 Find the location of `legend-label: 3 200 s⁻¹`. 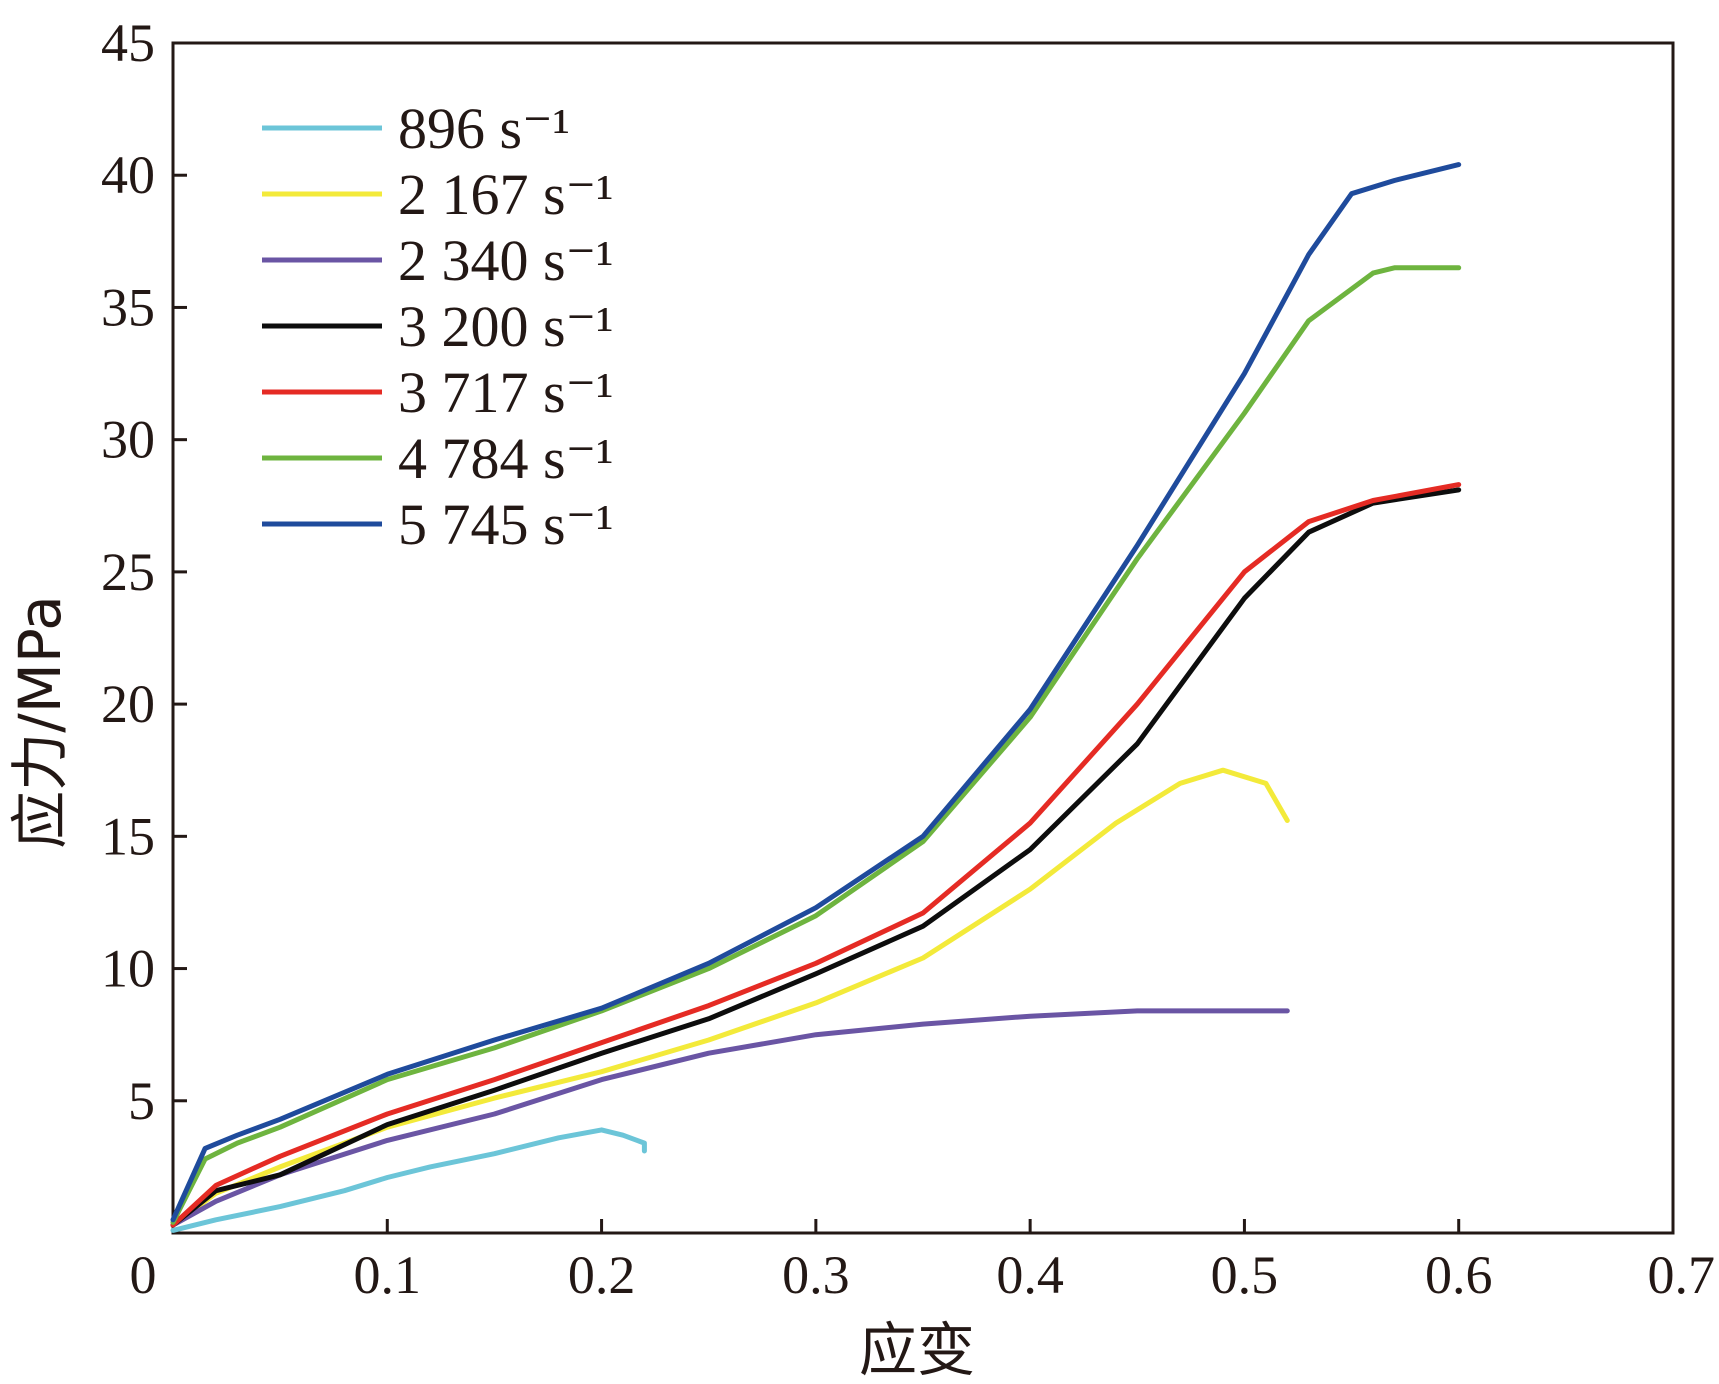

legend-label: 3 200 s⁻¹ is located at coordinates (506, 326).